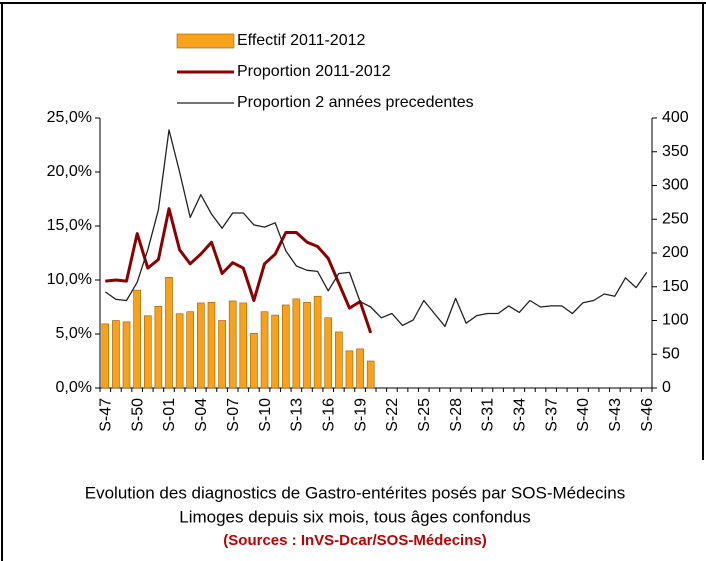 This screenshot has height=561, width=706. Describe the element at coordinates (74, 333) in the screenshot. I see `y-tick-label: 5,0%` at that location.